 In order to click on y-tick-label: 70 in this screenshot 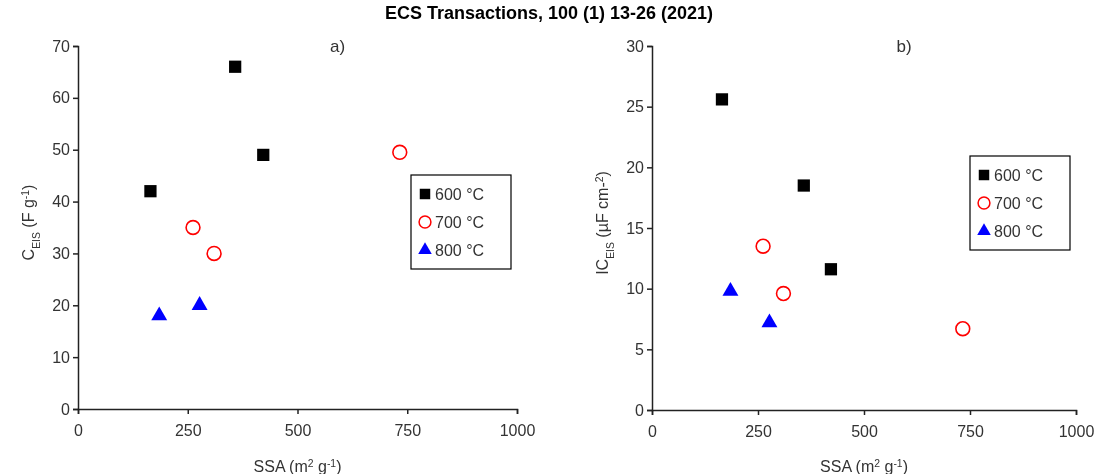, I will do `click(61, 46)`.